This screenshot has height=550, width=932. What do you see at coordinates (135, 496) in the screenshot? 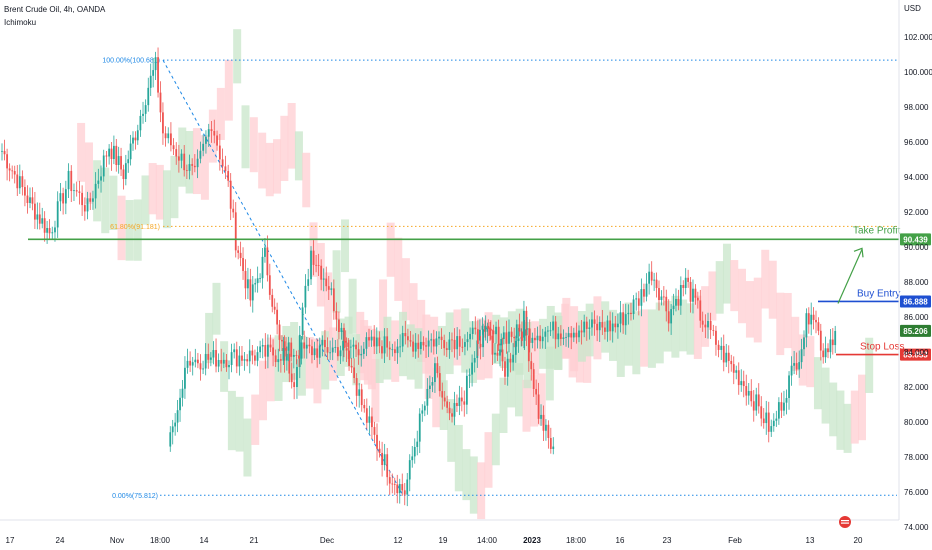
I see `fib-level-label: 0.00%(75.812)` at bounding box center [135, 496].